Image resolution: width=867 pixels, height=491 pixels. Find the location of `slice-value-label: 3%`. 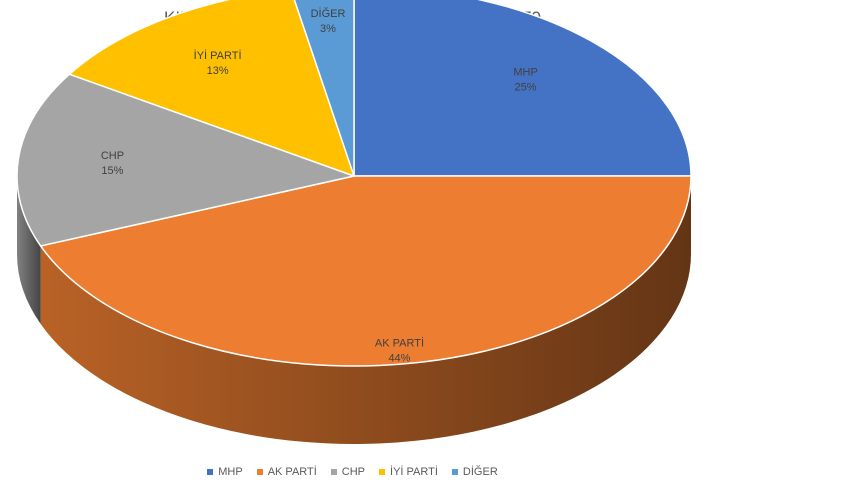

slice-value-label: 3% is located at coordinates (328, 29).